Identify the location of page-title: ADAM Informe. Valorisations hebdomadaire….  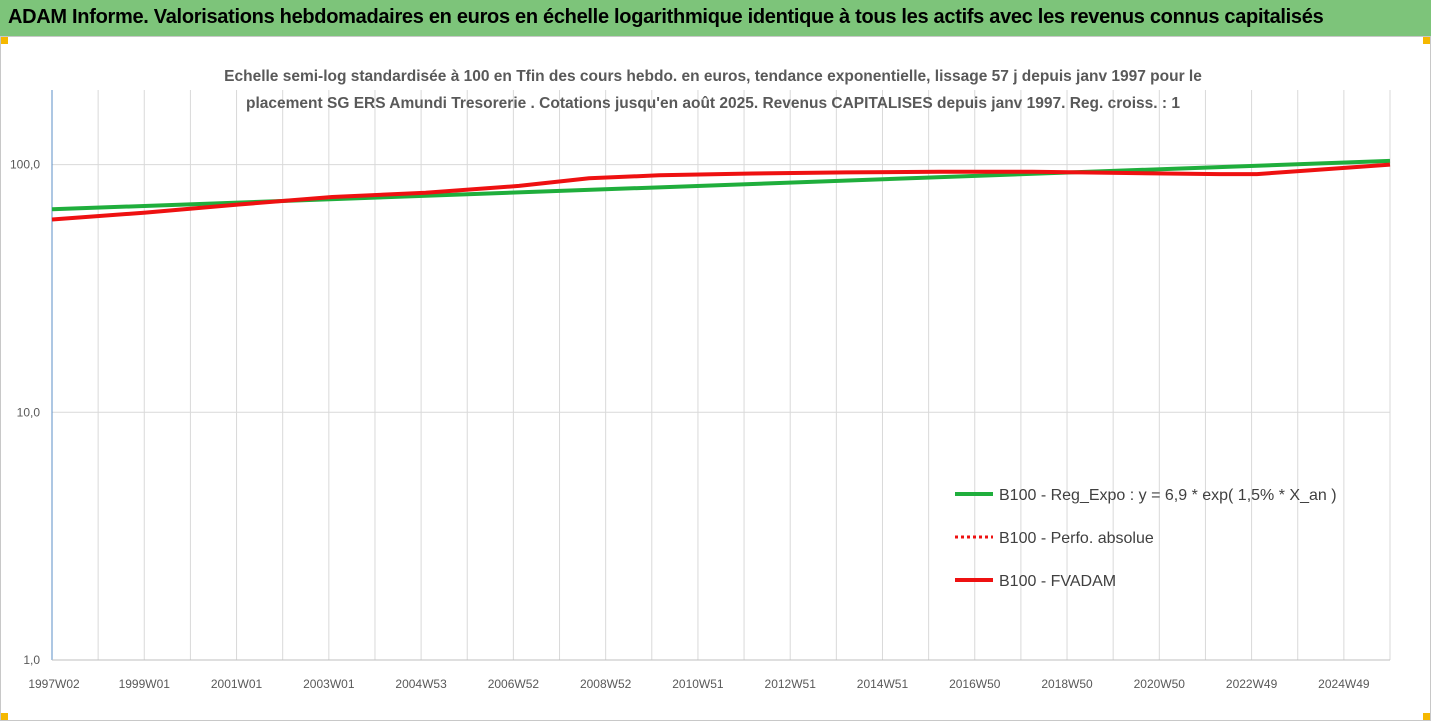
(666, 17).